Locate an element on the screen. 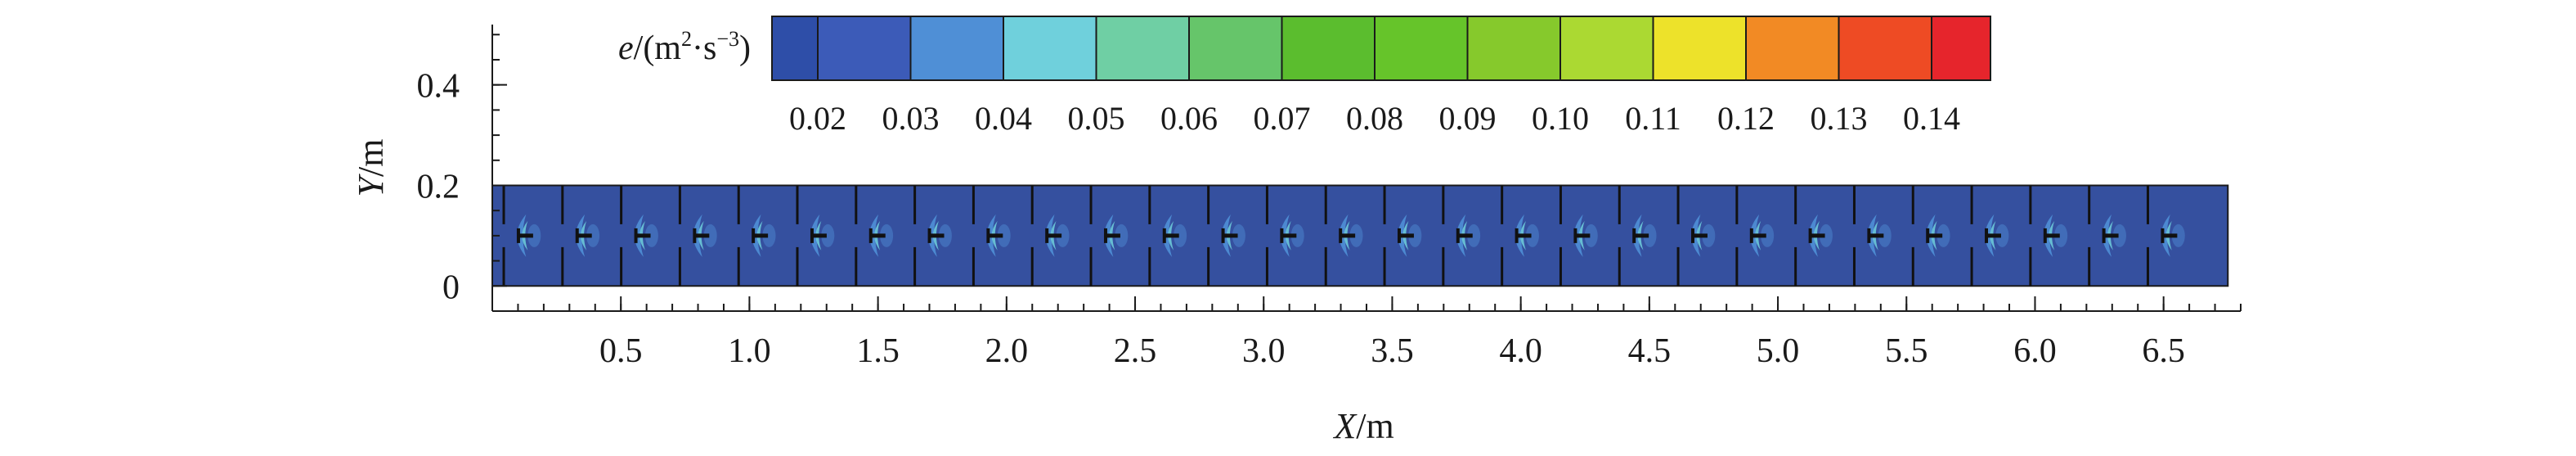 This screenshot has height=456, width=2576. x-tick-label: 5.0 is located at coordinates (1779, 351).